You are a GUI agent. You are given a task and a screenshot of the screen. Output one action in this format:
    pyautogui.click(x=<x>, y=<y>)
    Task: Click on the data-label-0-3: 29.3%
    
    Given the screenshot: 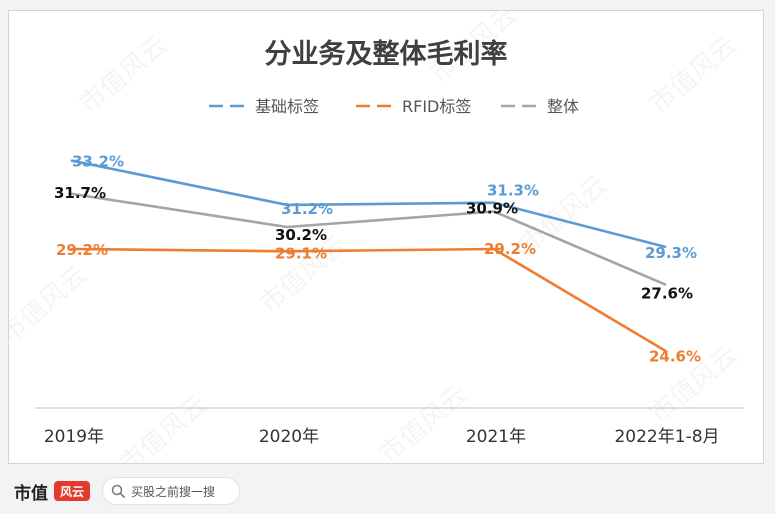 What is the action you would take?
    pyautogui.click(x=671, y=253)
    